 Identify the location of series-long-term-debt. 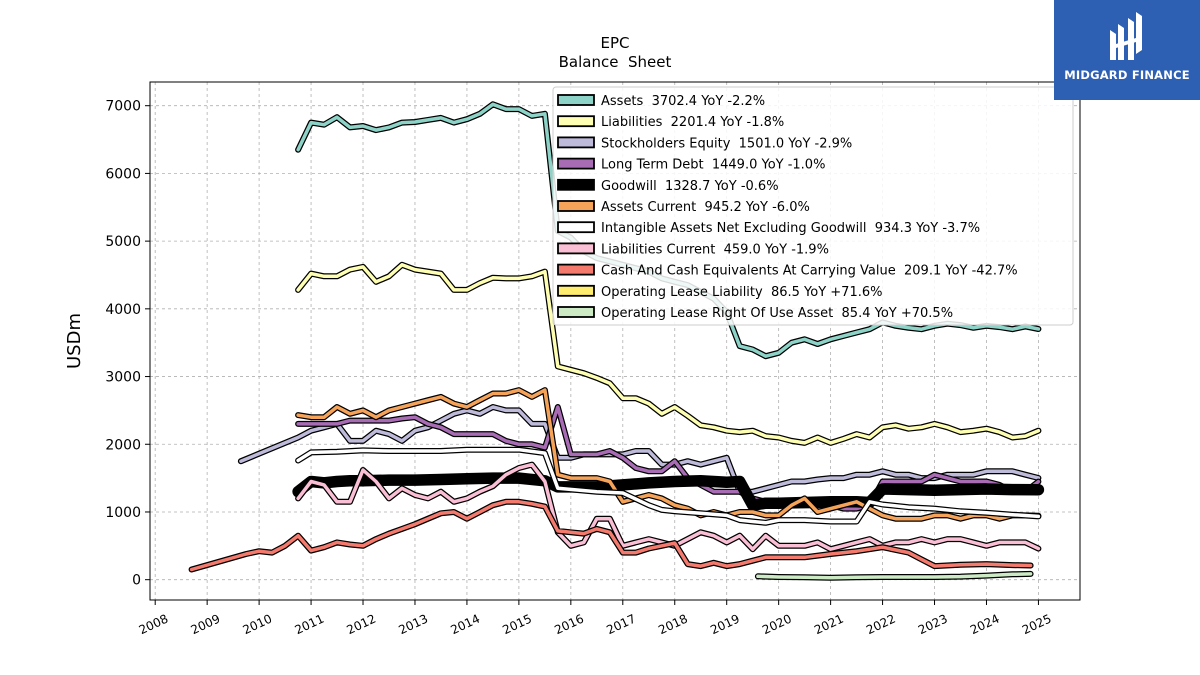
(668, 458).